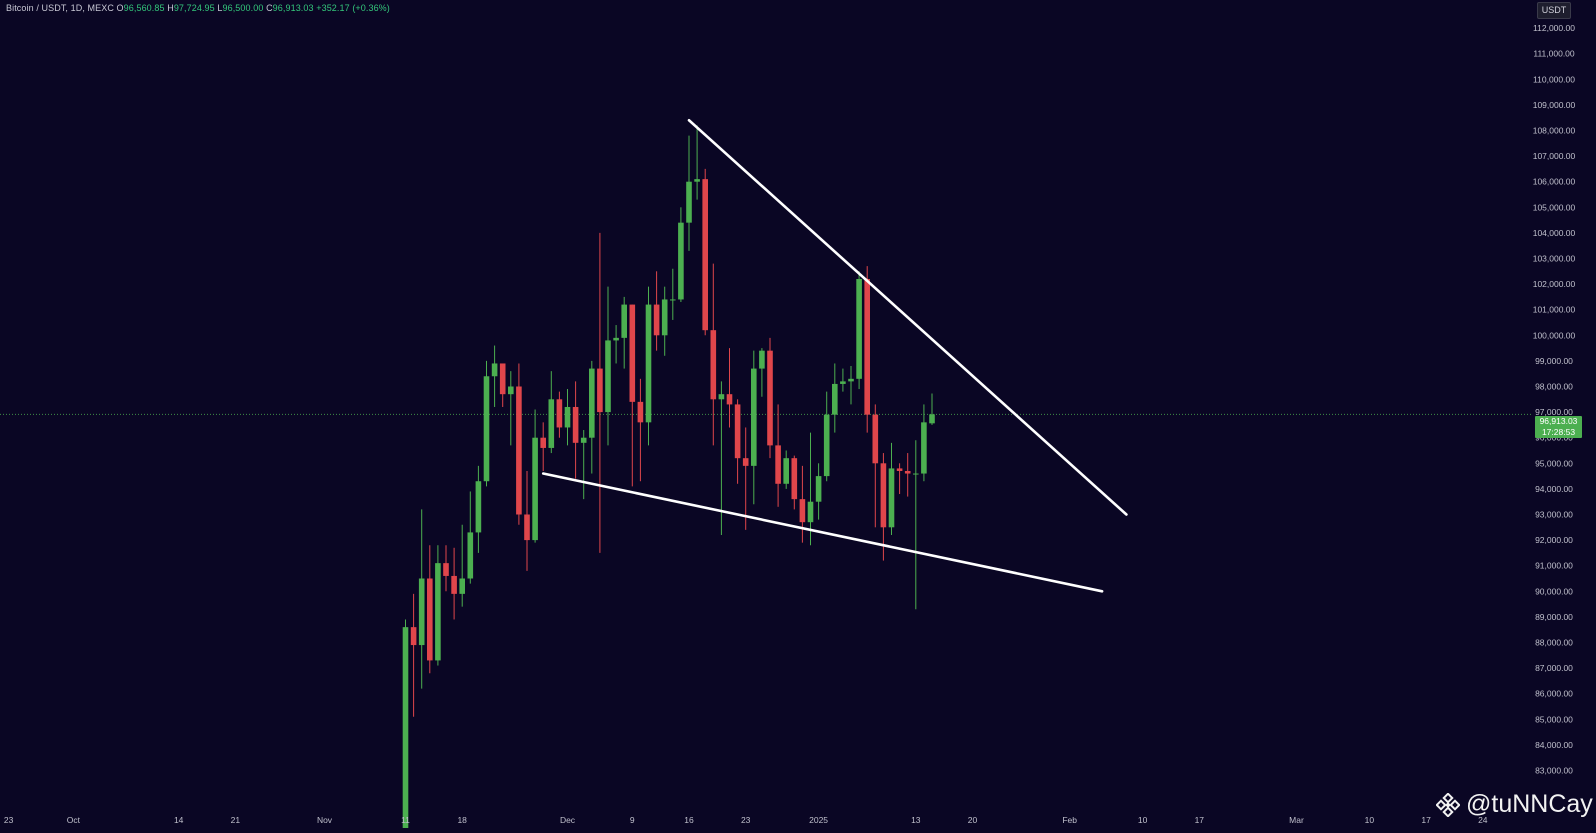 Image resolution: width=1596 pixels, height=833 pixels. Describe the element at coordinates (1554, 284) in the screenshot. I see `y-tick-label: 102,000.00` at that location.